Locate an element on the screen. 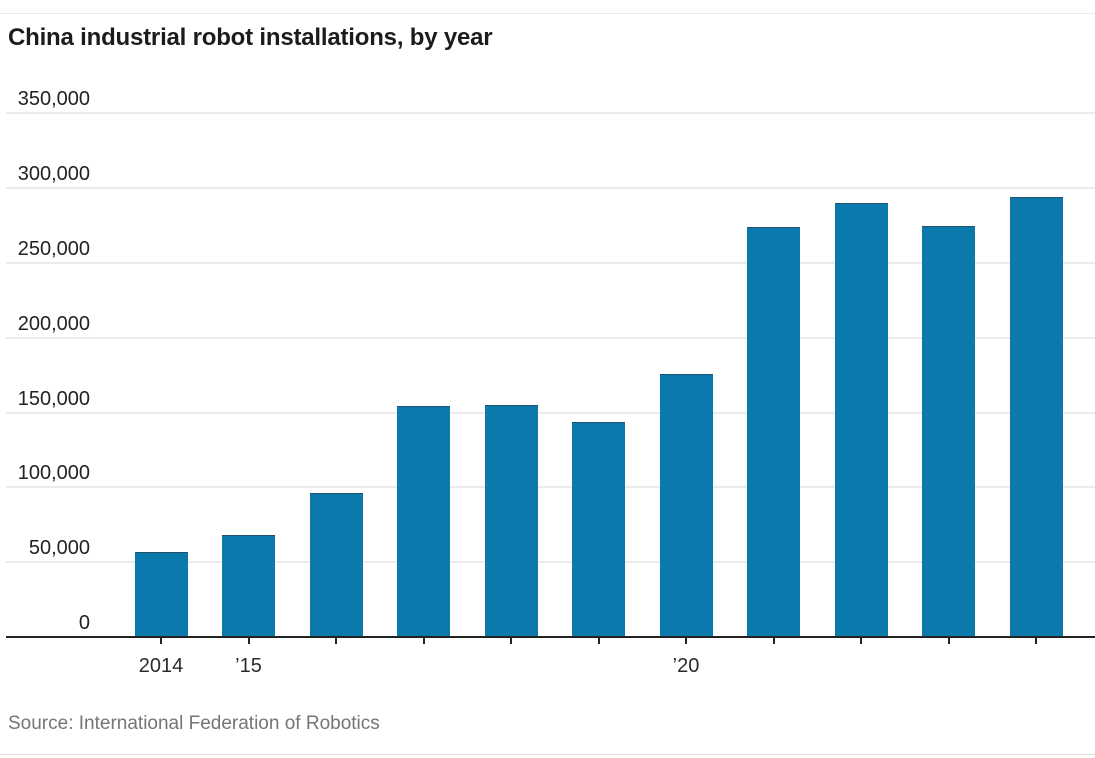 This screenshot has width=1095, height=758. x-tick-2020 is located at coordinates (686, 641).